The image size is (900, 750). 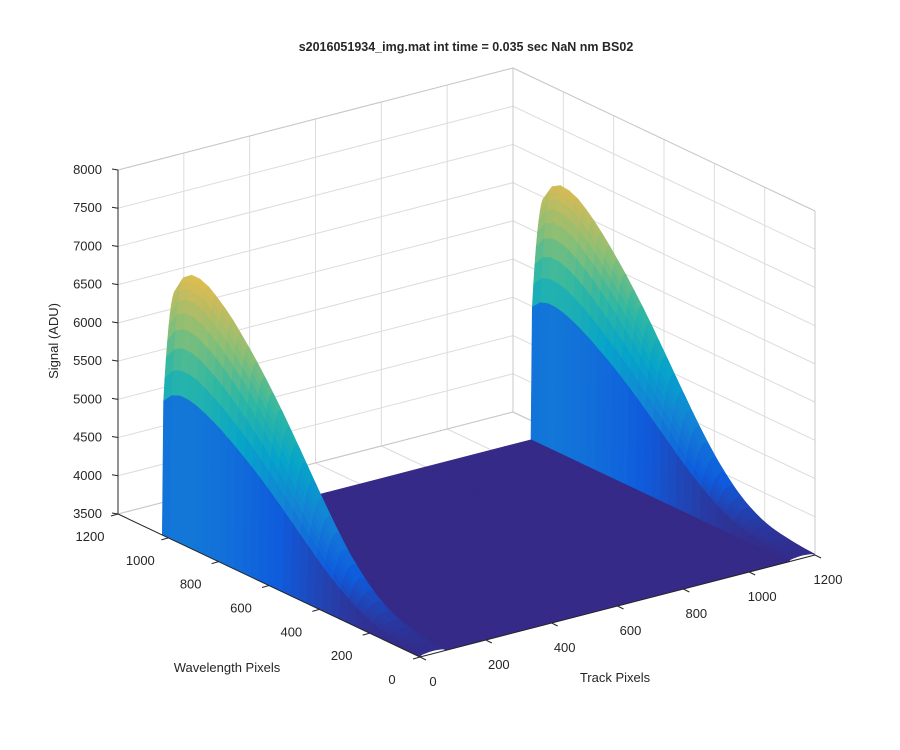 What do you see at coordinates (90, 536) in the screenshot?
I see `y-tick-label: 1200` at bounding box center [90, 536].